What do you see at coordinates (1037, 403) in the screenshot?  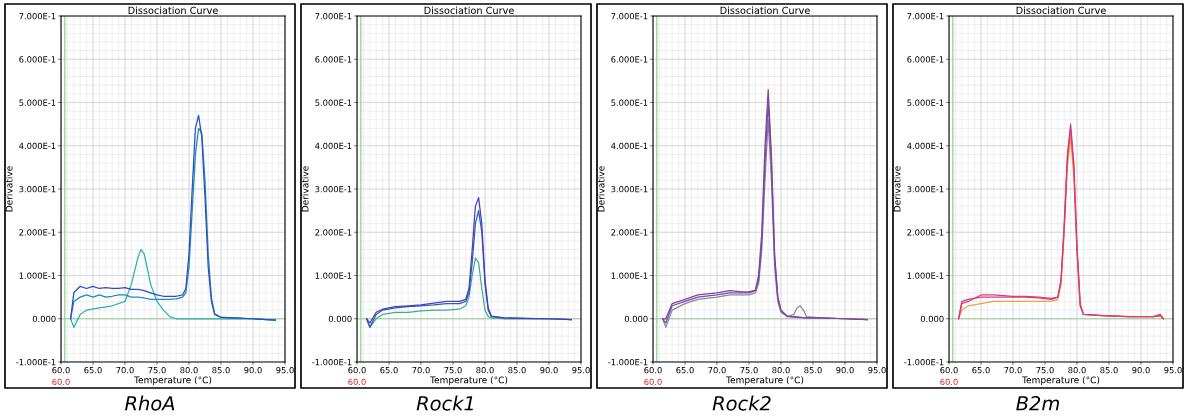 I see `text: B2m` at bounding box center [1037, 403].